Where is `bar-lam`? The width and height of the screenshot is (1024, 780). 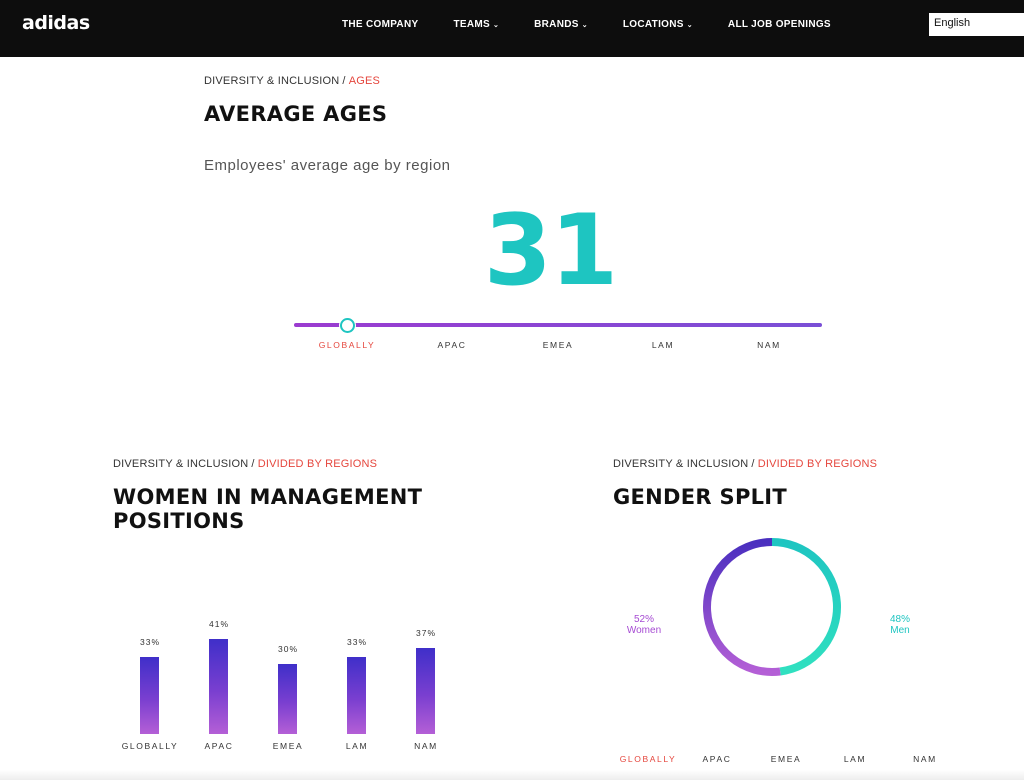 bar-lam is located at coordinates (356, 695).